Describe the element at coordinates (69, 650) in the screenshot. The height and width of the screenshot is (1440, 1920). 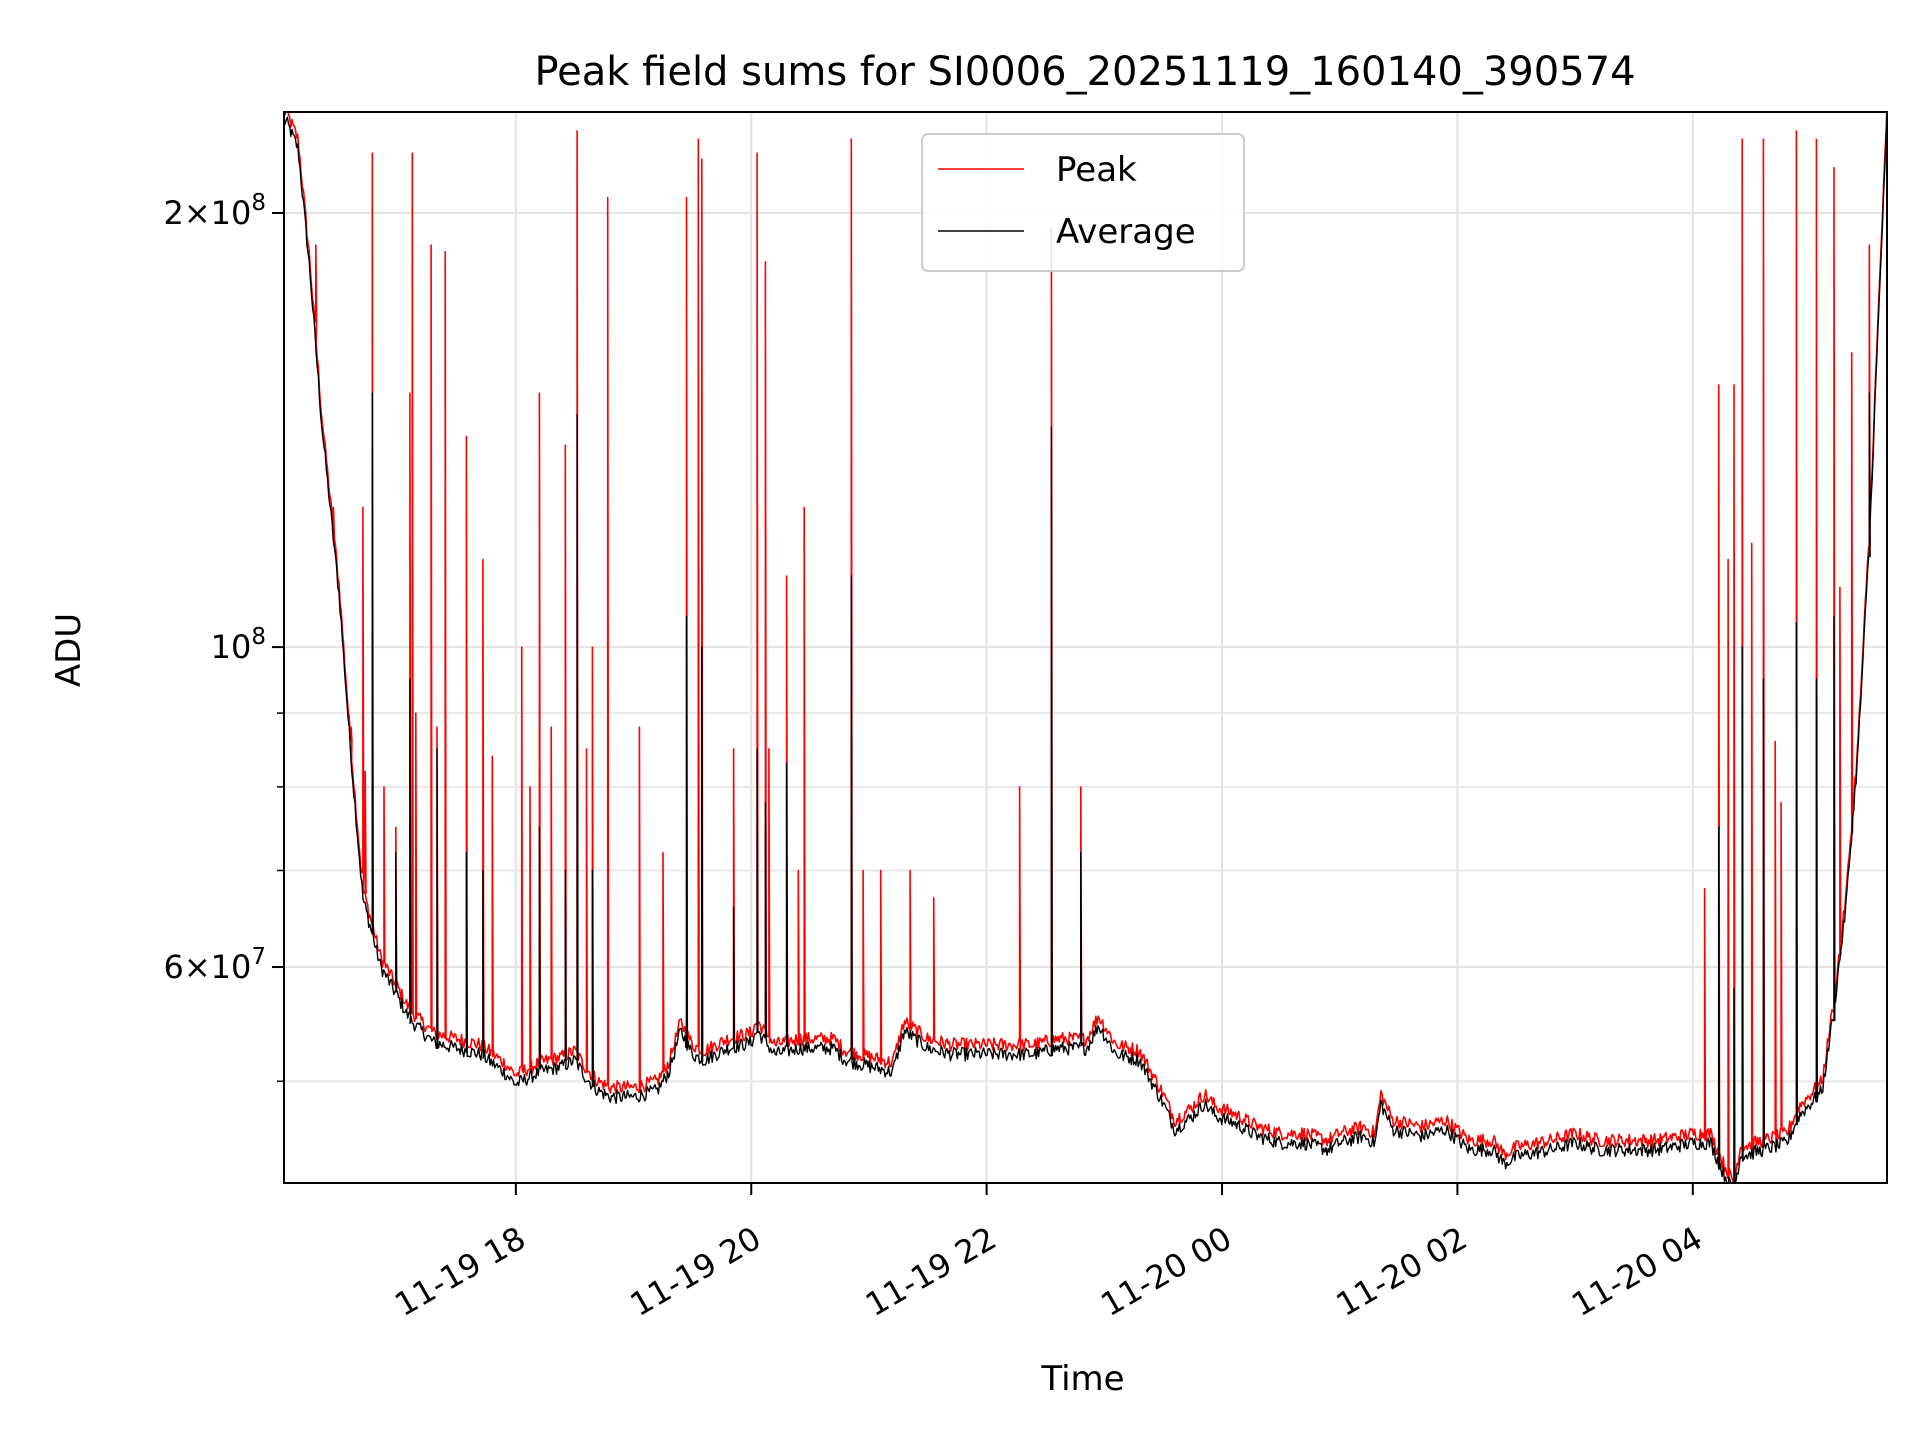
I see `y-axis-label: ADU` at that location.